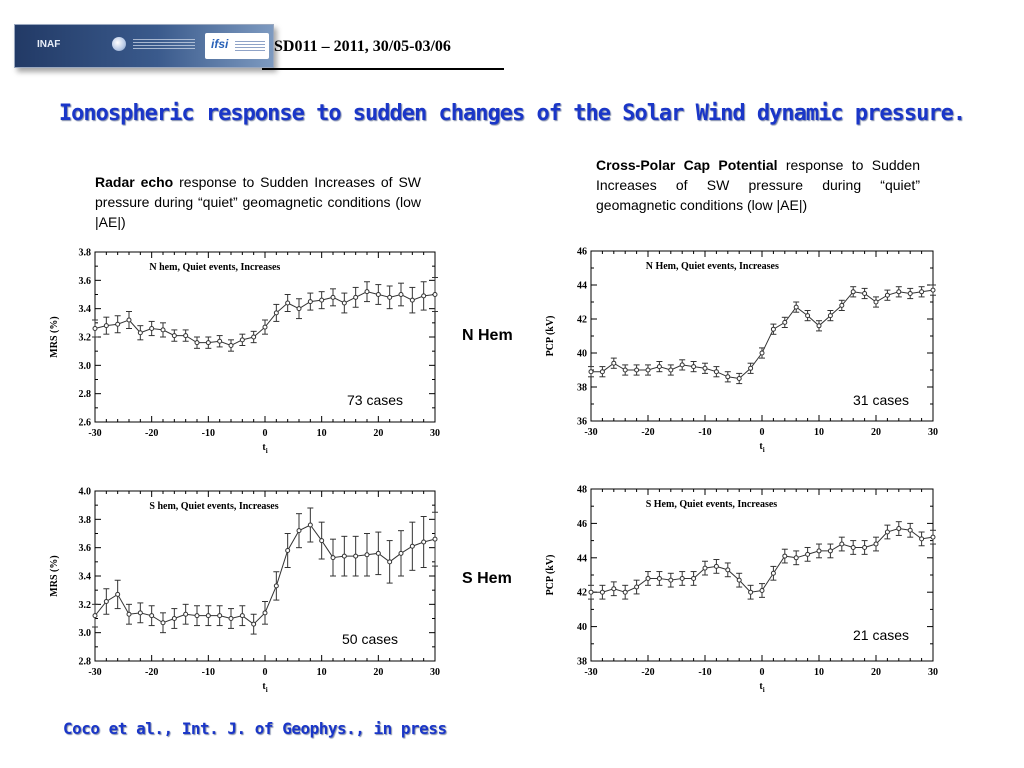 This screenshot has height=768, width=1024. Describe the element at coordinates (49, 44) in the screenshot. I see `inaf-logo: INAF` at that location.